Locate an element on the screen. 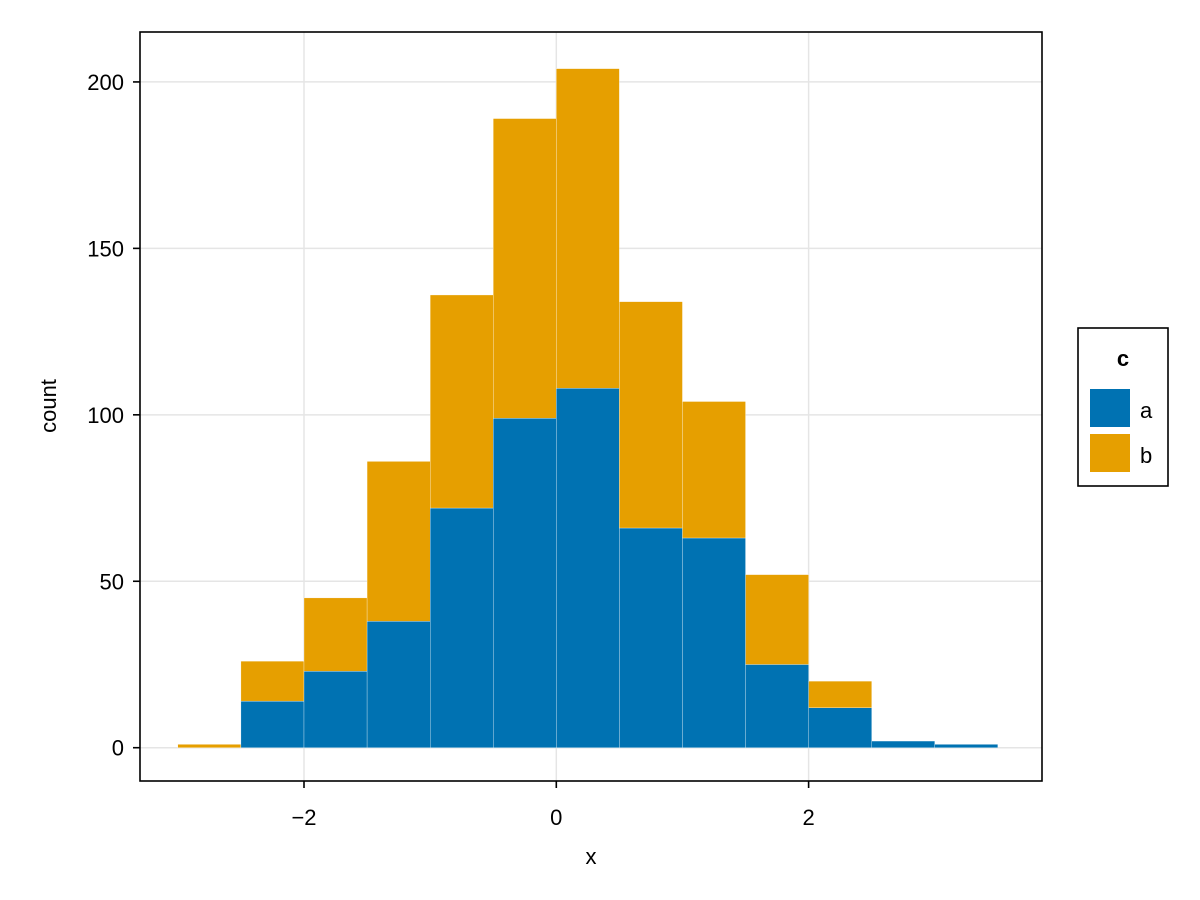 Image resolution: width=1200 pixels, height=900 pixels. x-axis-label: x is located at coordinates (591, 856).